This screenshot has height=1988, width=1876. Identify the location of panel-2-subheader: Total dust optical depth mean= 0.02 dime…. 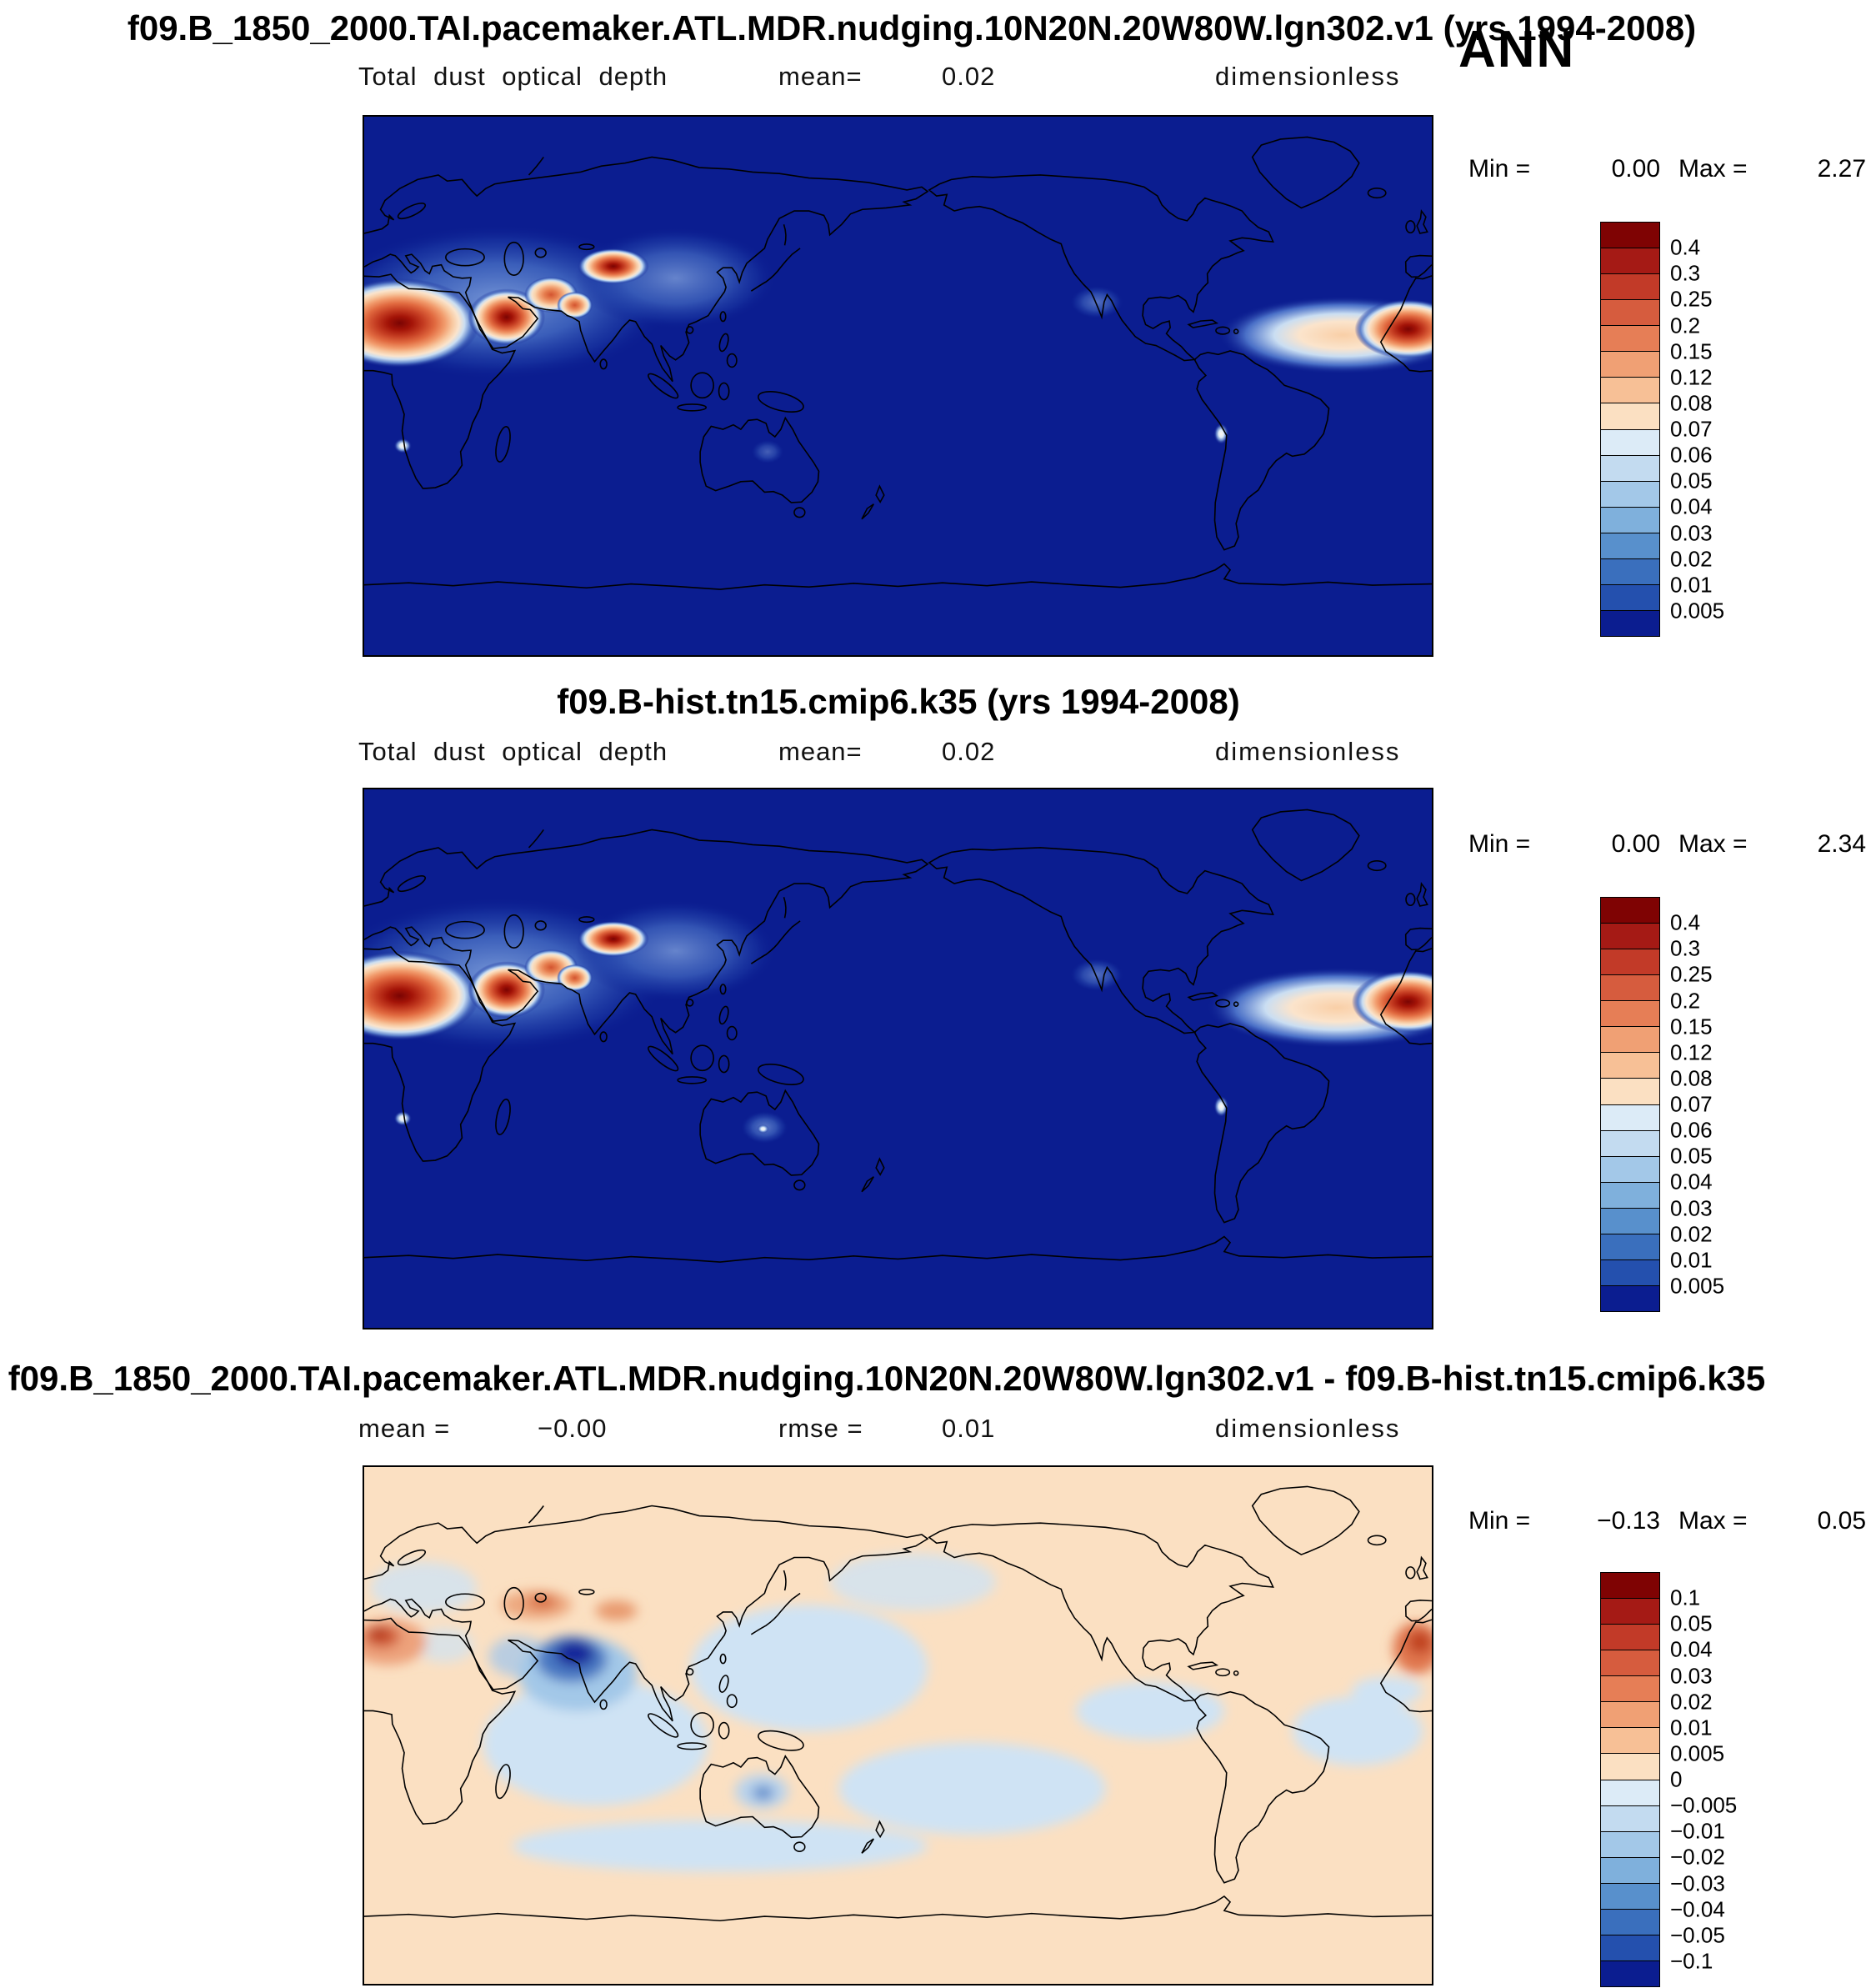
(938, 755).